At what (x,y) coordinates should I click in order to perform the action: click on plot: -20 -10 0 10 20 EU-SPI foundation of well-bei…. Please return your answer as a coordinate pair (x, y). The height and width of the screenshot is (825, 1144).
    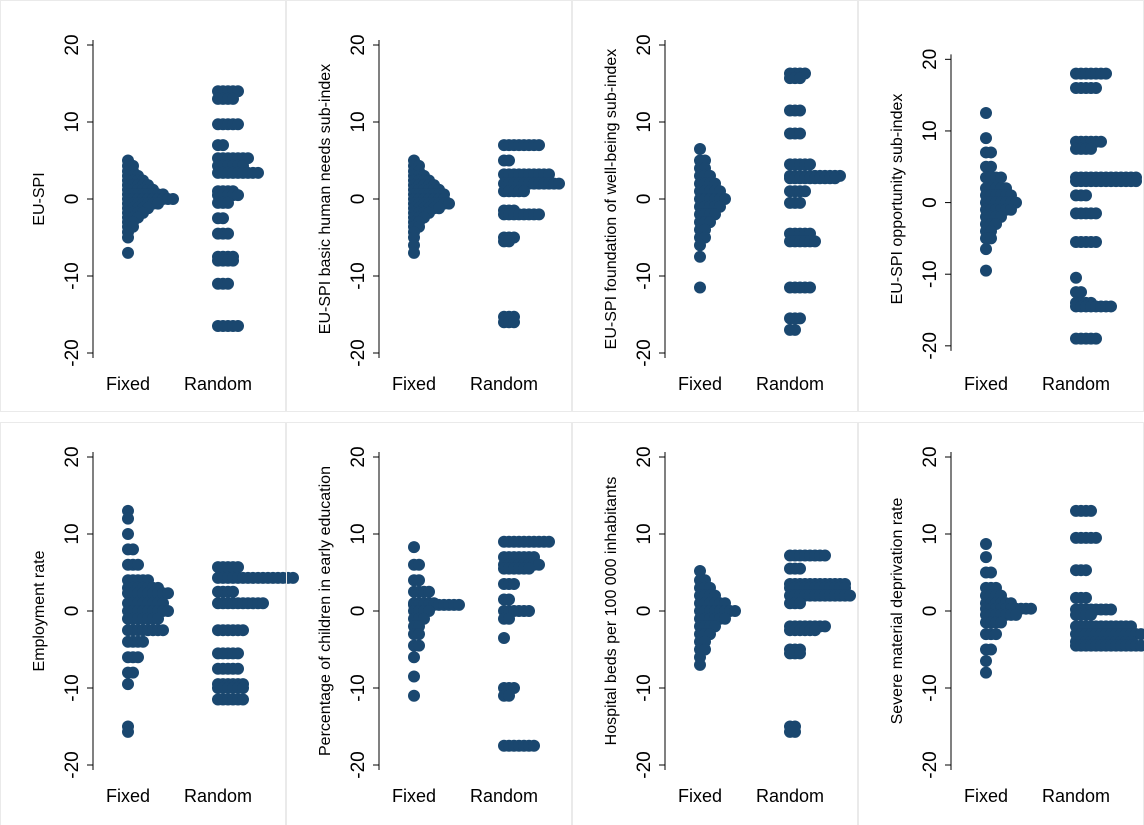
    Looking at the image, I should click on (724, 214).